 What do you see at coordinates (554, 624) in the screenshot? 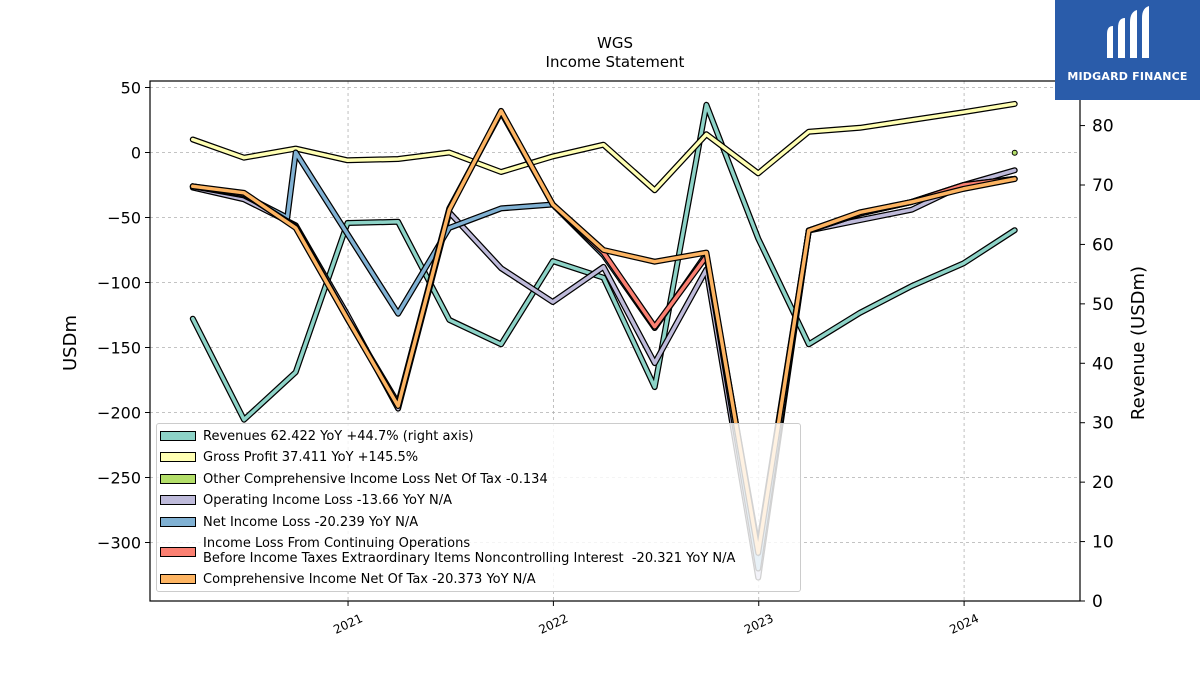
I see `x-tick-label: 2022` at bounding box center [554, 624].